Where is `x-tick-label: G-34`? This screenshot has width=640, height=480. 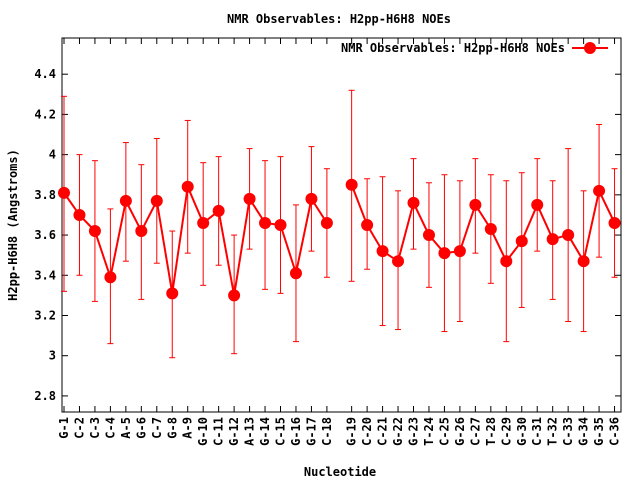 x-tick-label: G-34 is located at coordinates (584, 431).